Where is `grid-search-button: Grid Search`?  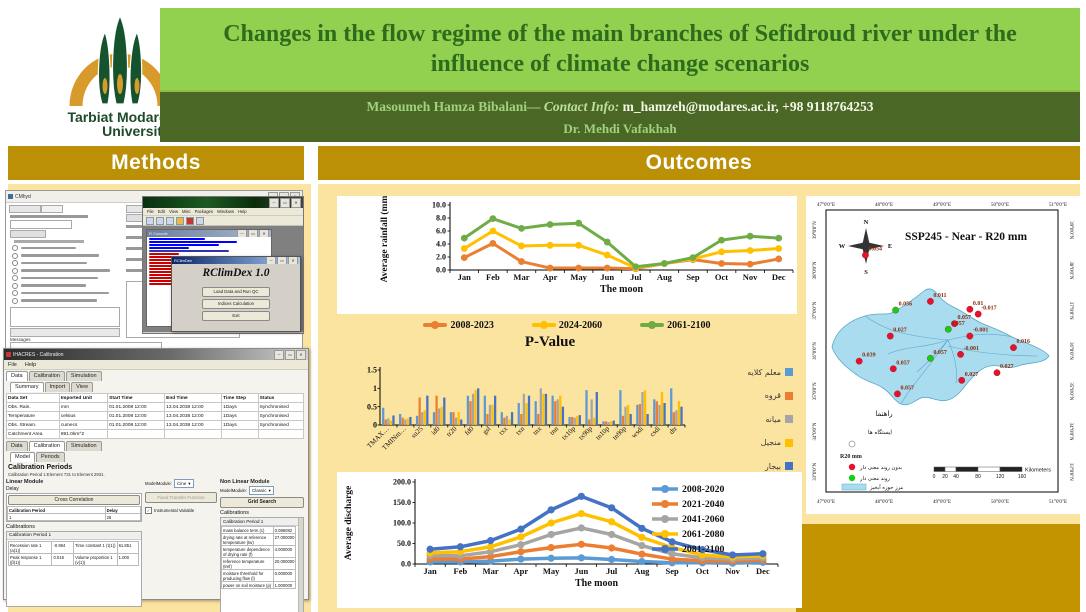
grid-search-button: Grid Search is located at coordinates (262, 502).